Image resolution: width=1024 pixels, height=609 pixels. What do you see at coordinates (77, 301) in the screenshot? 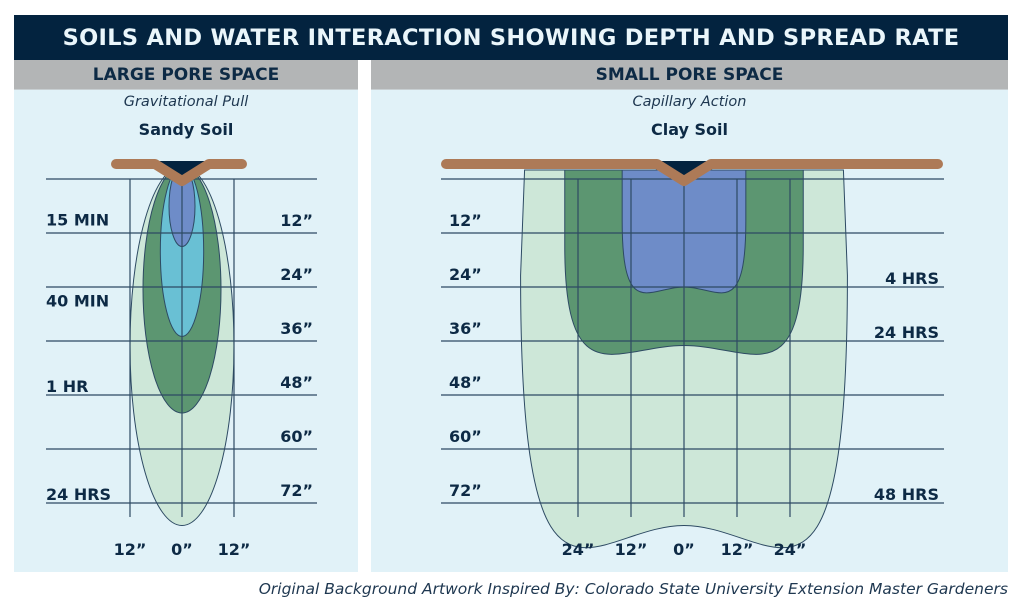
I see `time-label: 40 MIN` at bounding box center [77, 301].